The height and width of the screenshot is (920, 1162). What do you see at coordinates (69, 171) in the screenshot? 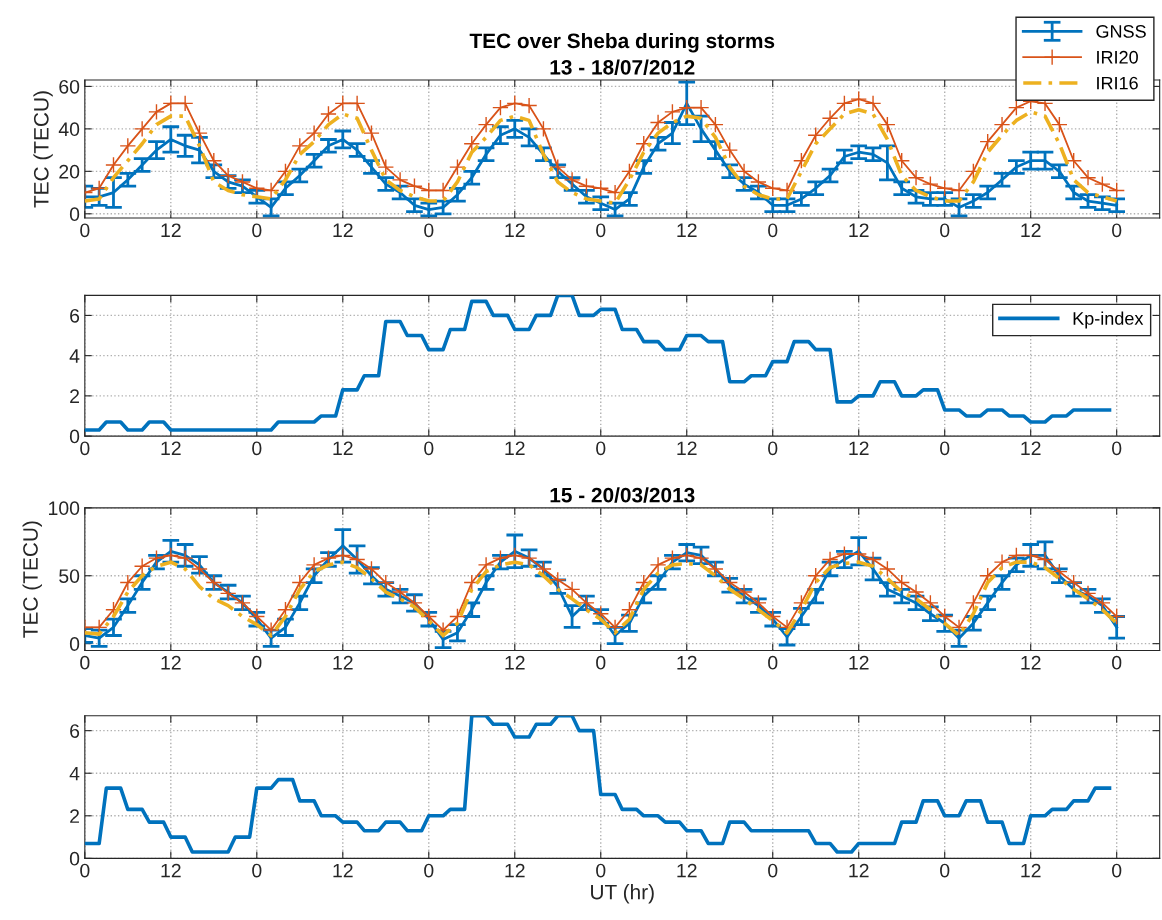
I see `y-tick-label: 20` at bounding box center [69, 171].